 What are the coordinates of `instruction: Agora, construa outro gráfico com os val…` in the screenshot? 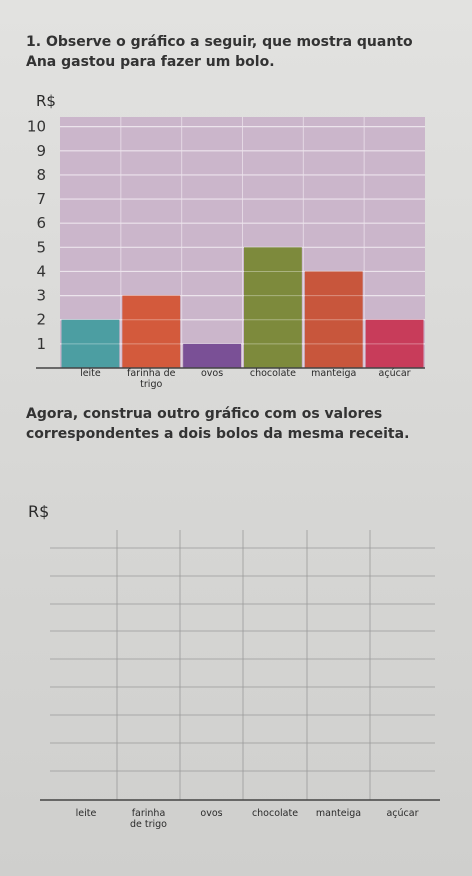 It's located at (218, 424).